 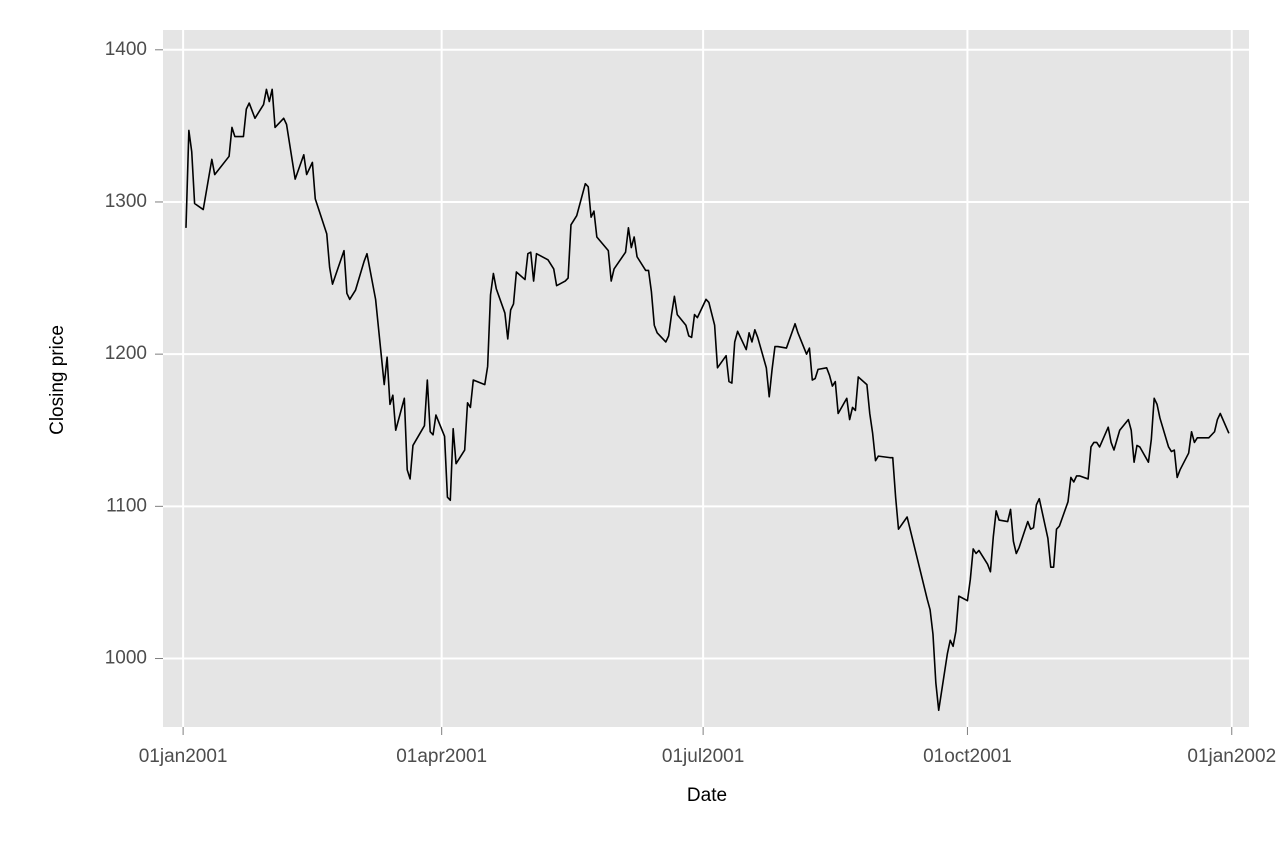 I want to click on y-tick-label: 1100, so click(x=126, y=505).